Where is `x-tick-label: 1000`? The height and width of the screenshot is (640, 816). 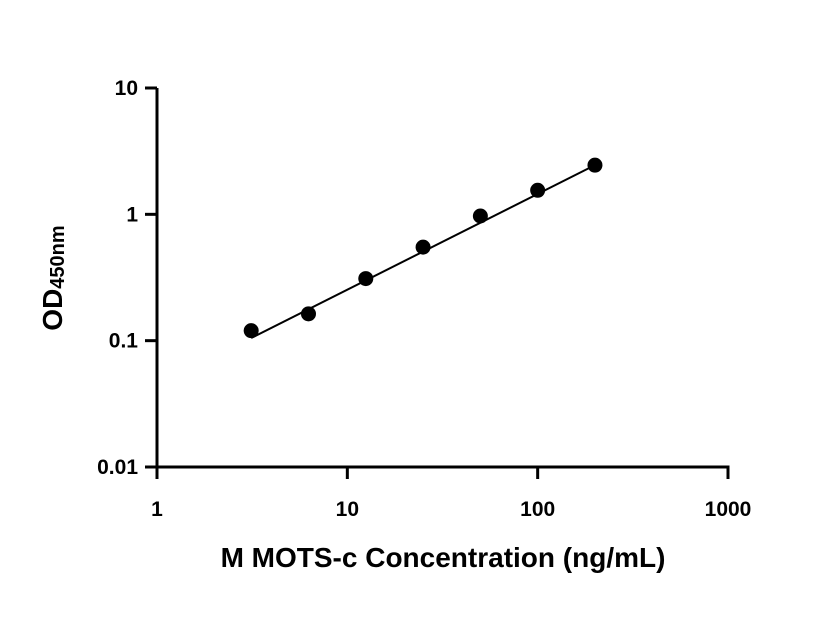
x-tick-label: 1000 is located at coordinates (728, 509).